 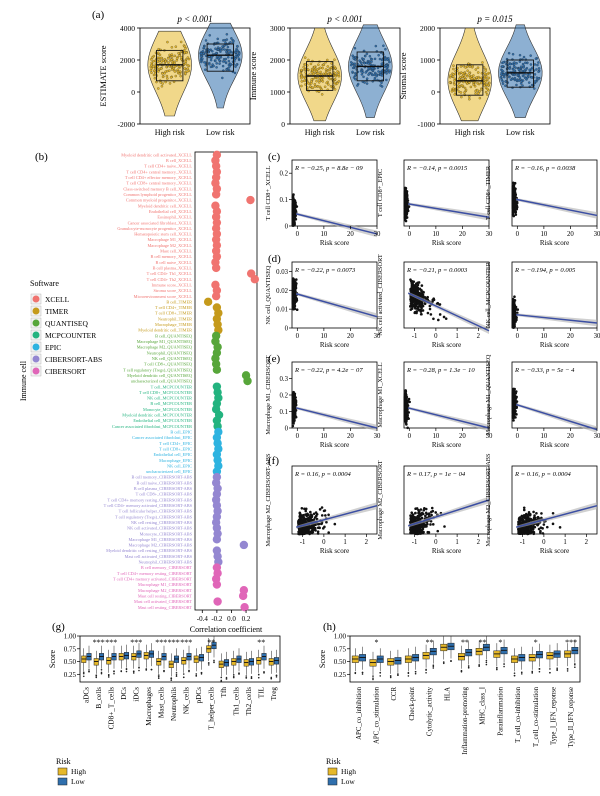 What do you see at coordinates (171, 256) in the screenshot?
I see `immune-cell-label: B cell memory_XCELL` at bounding box center [171, 256].